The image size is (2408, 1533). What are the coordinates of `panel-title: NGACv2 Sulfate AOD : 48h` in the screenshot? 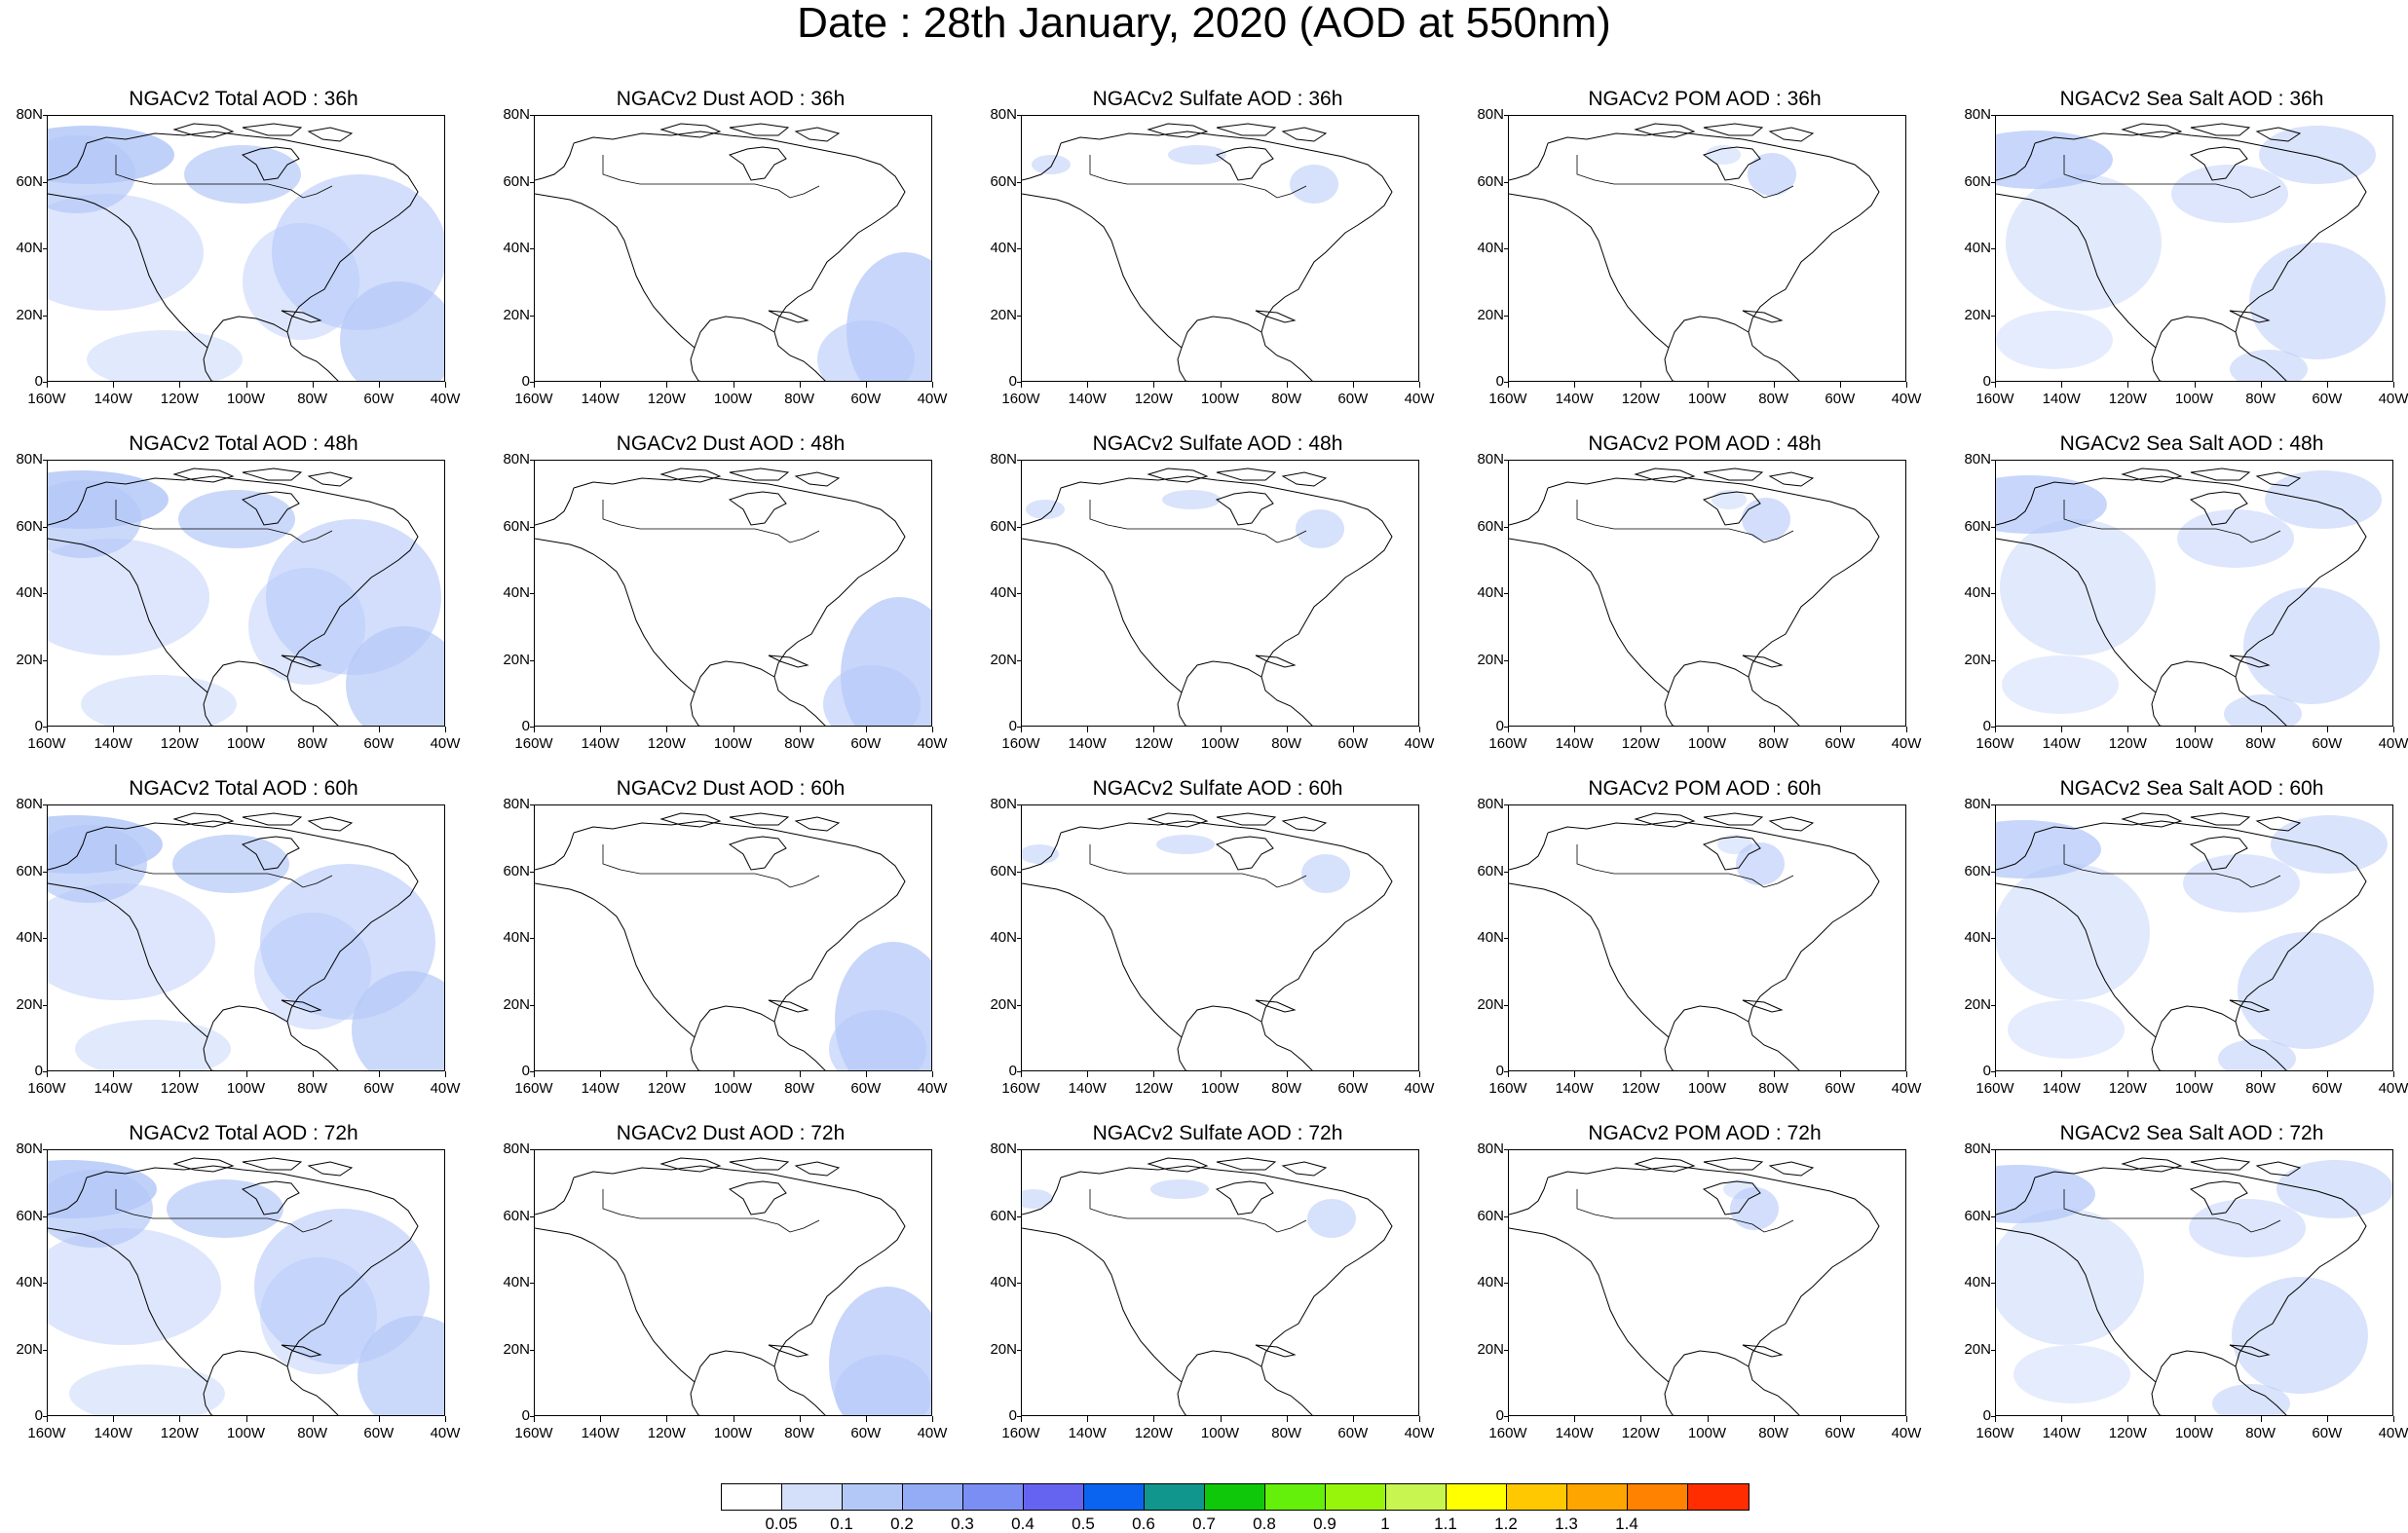 It's located at (1217, 443).